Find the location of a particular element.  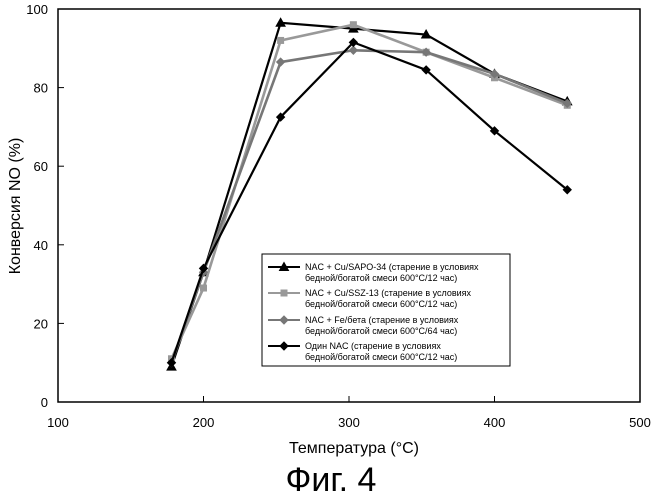

legend-label: NAC + Fe/бета (старение в условиях is located at coordinates (382, 320).